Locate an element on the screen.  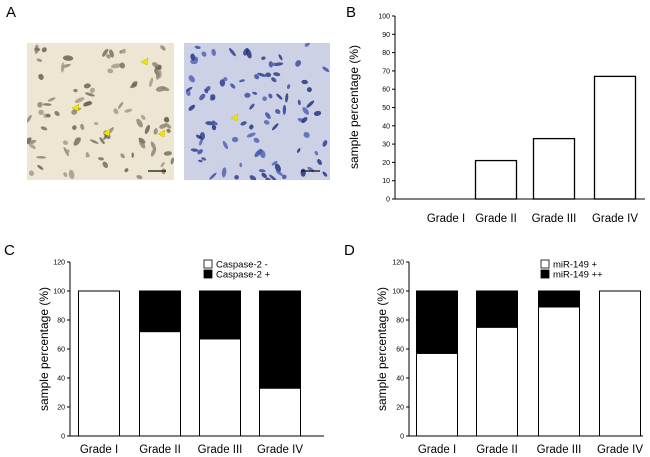
y-tick-label: 20 is located at coordinates (61, 408).